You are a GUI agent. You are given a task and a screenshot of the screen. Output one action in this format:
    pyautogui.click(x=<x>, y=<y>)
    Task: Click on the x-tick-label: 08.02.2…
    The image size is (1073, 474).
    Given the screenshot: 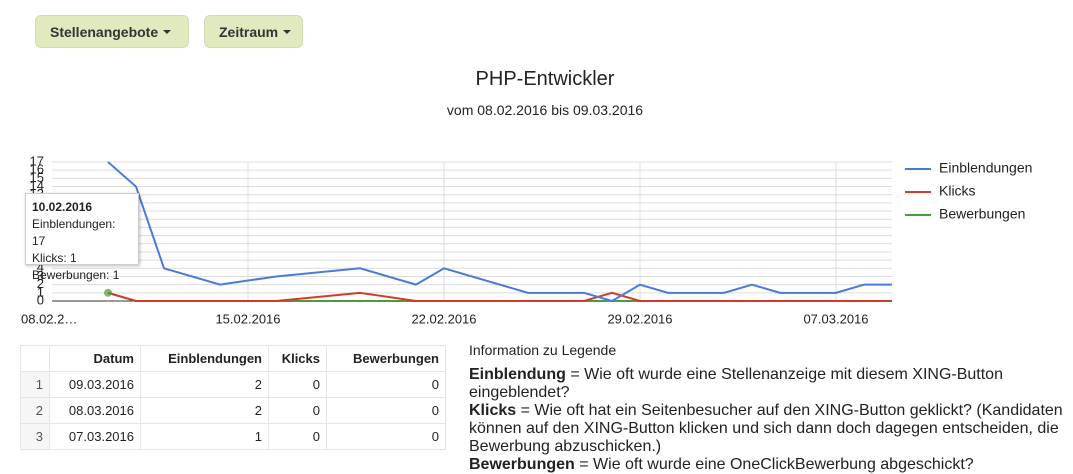 What is the action you would take?
    pyautogui.click(x=49, y=318)
    